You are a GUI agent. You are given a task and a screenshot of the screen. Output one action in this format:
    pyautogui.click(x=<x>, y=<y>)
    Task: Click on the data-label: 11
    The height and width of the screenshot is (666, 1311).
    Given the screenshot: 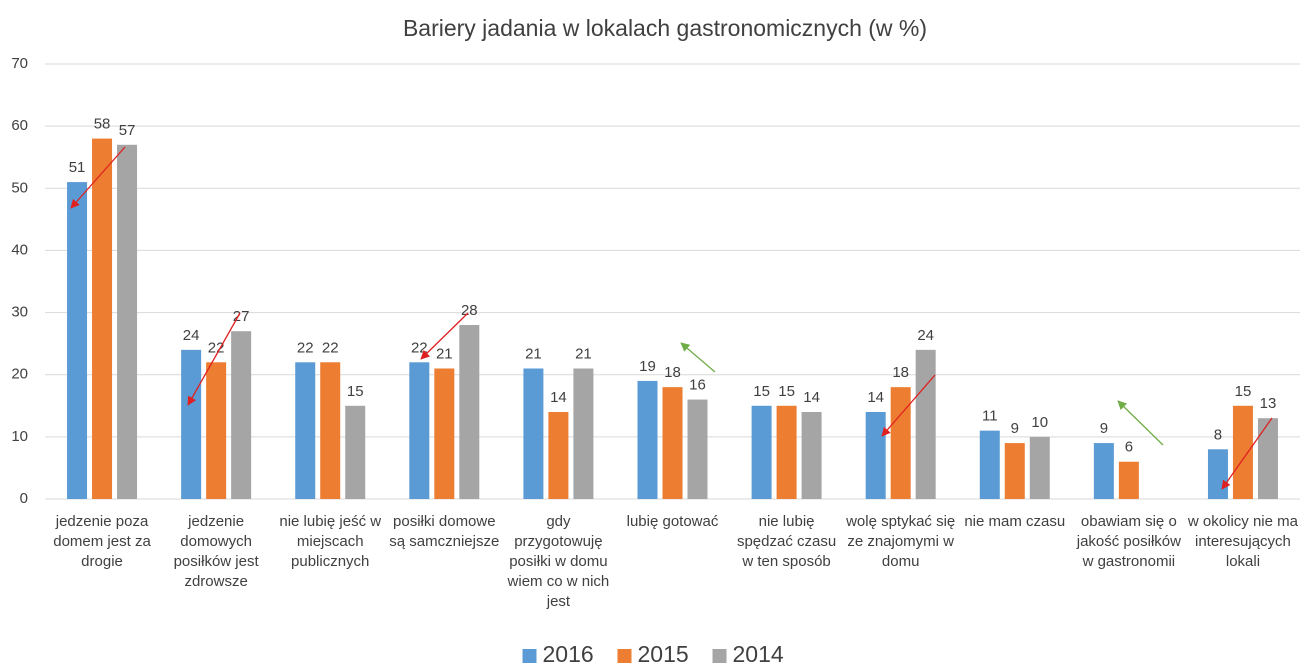 What is the action you would take?
    pyautogui.click(x=990, y=416)
    